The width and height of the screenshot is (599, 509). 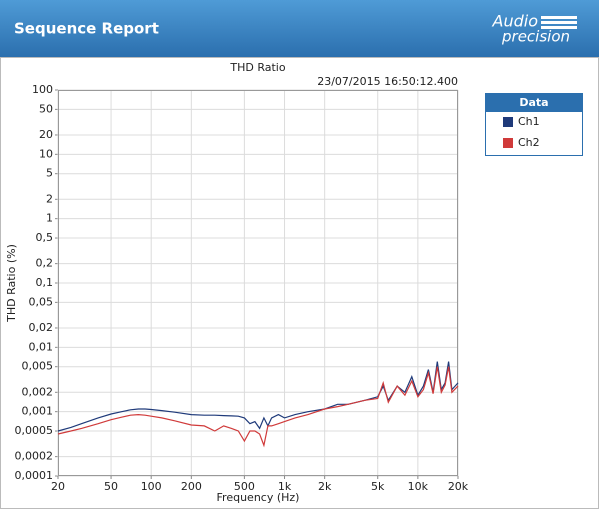 I want to click on x-tick-label: 10k, so click(x=418, y=486).